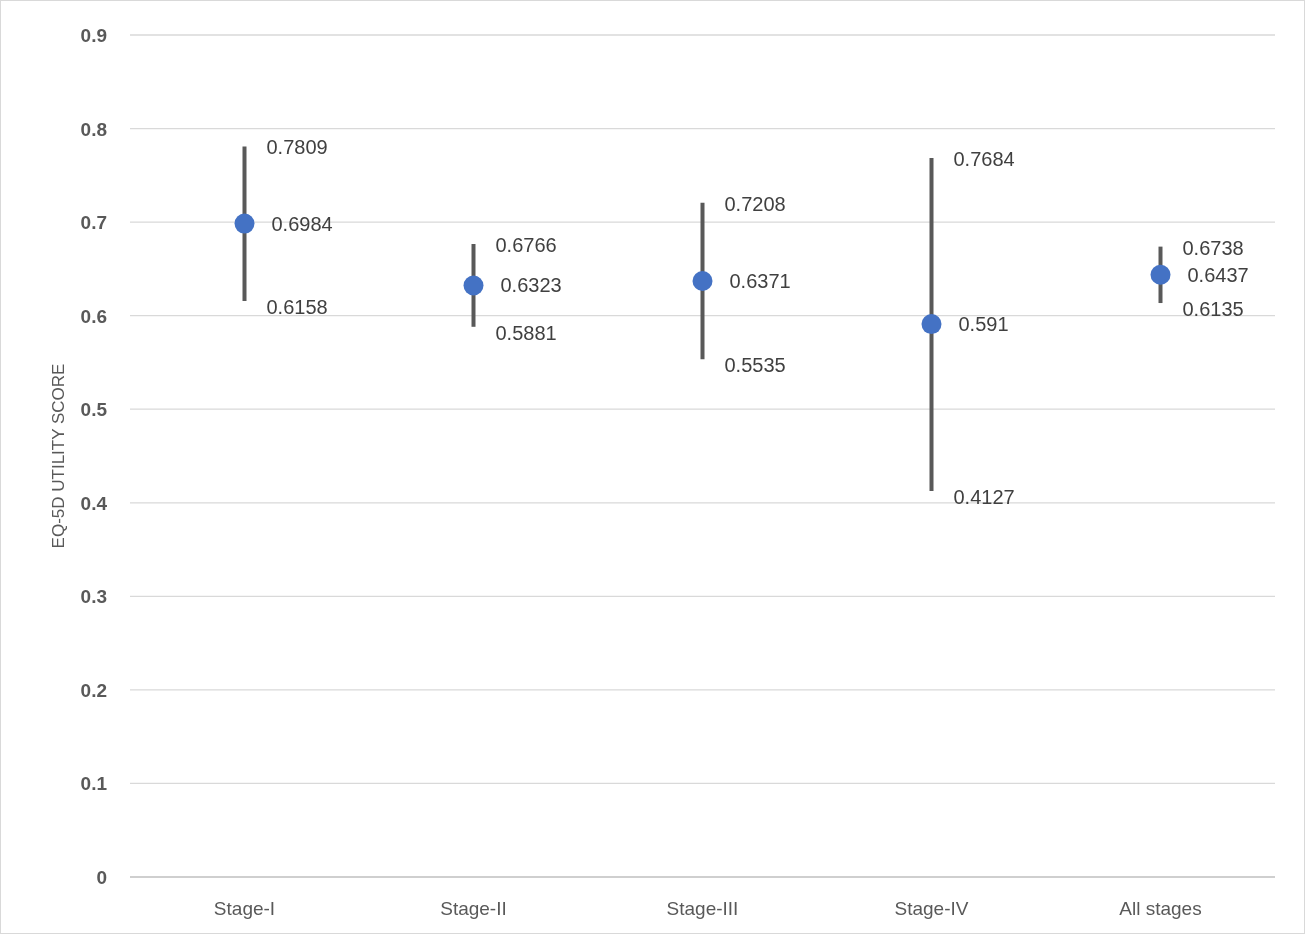  I want to click on annotation: 0.7684, so click(984, 159).